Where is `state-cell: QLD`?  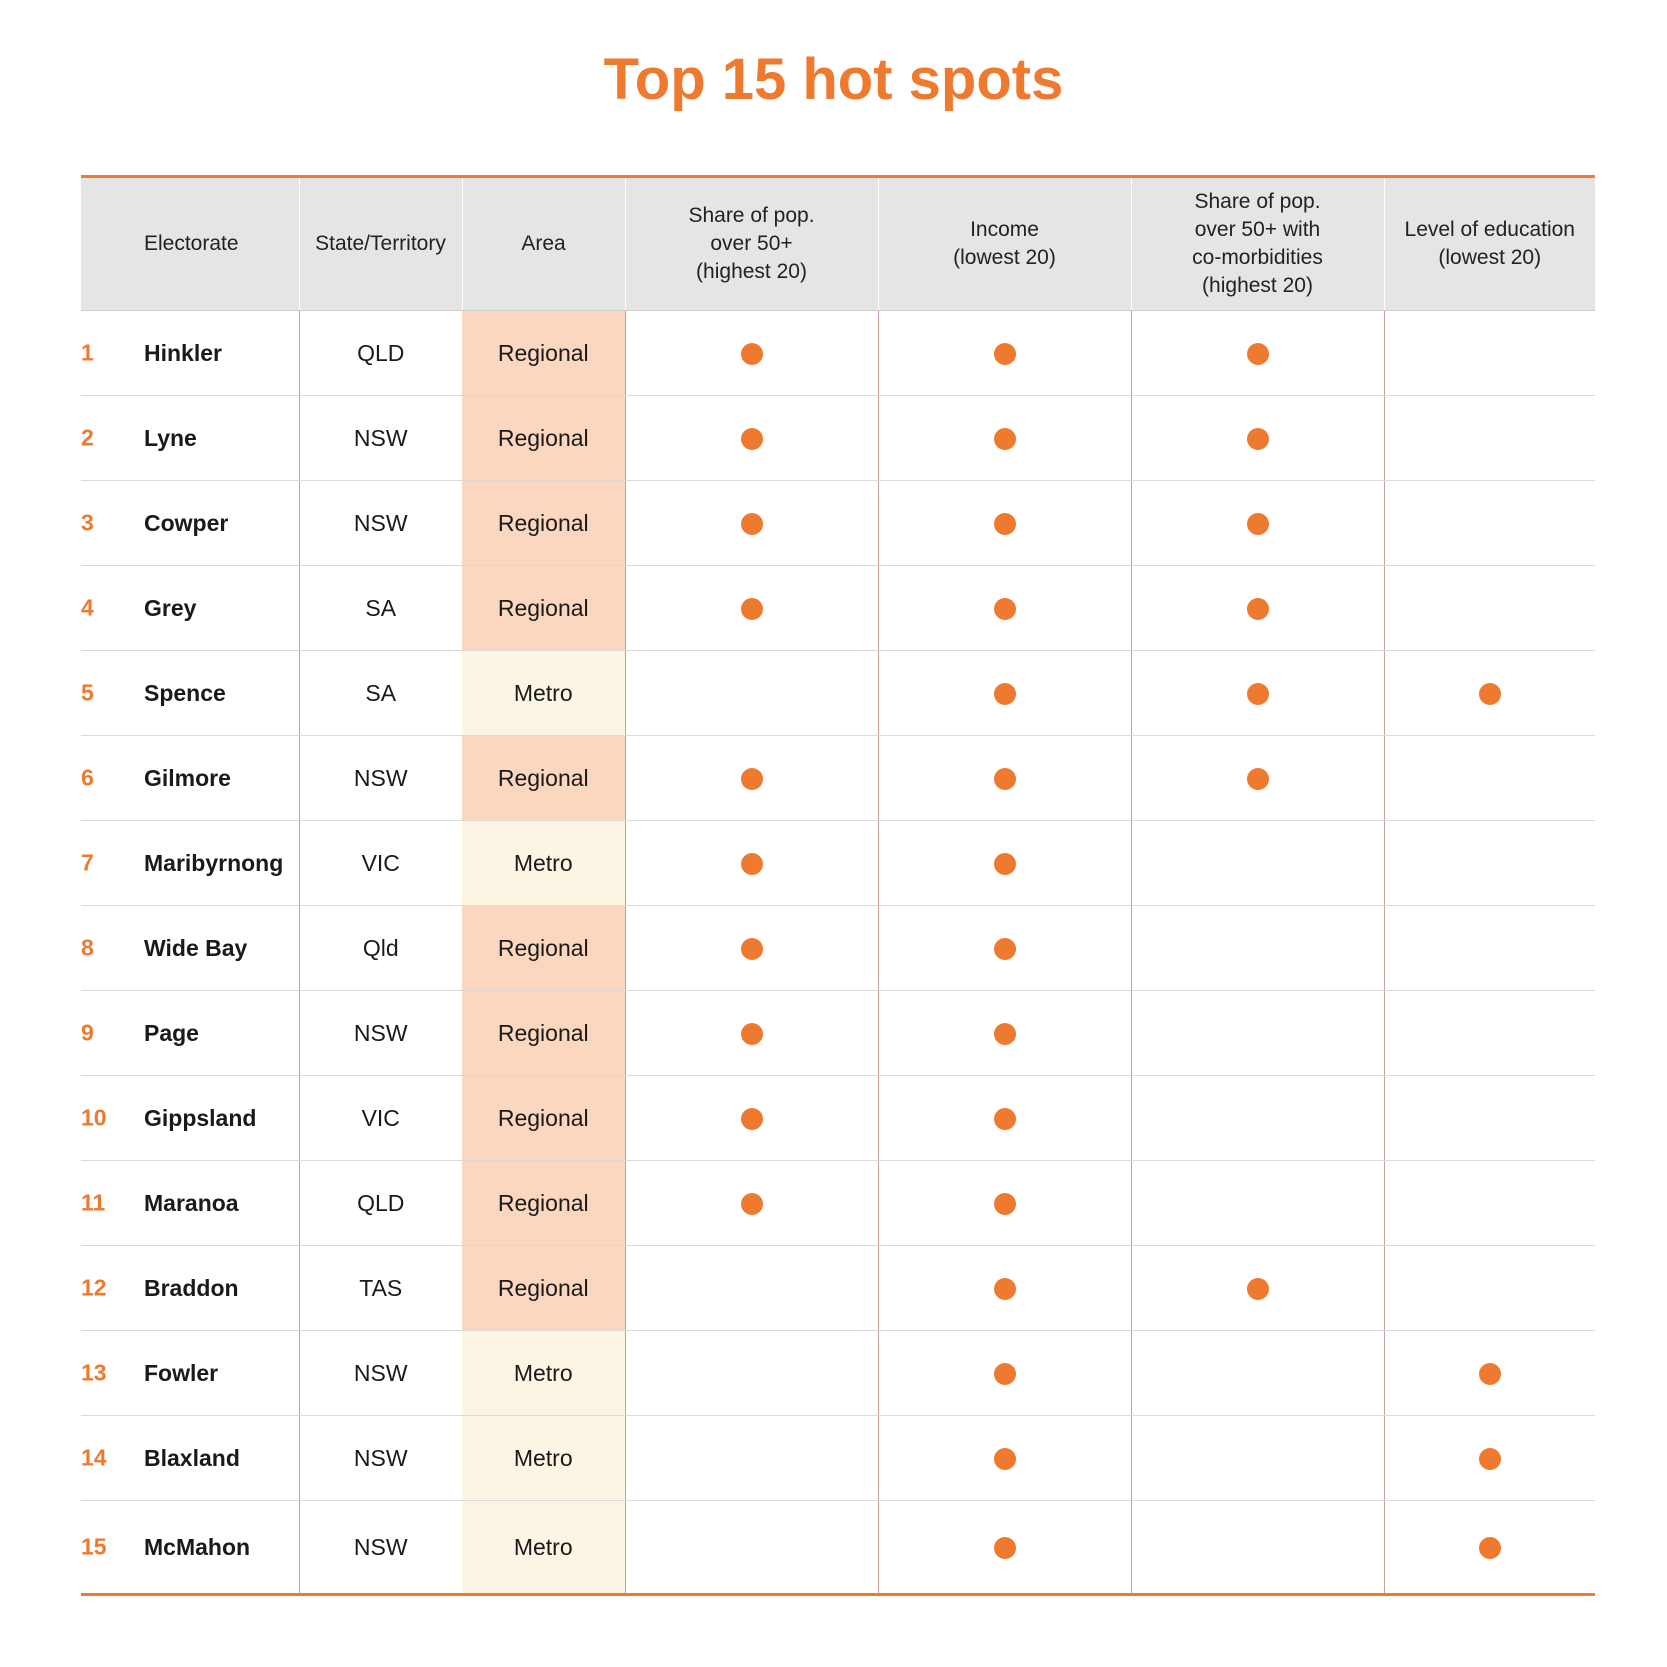
state-cell: QLD is located at coordinates (380, 353).